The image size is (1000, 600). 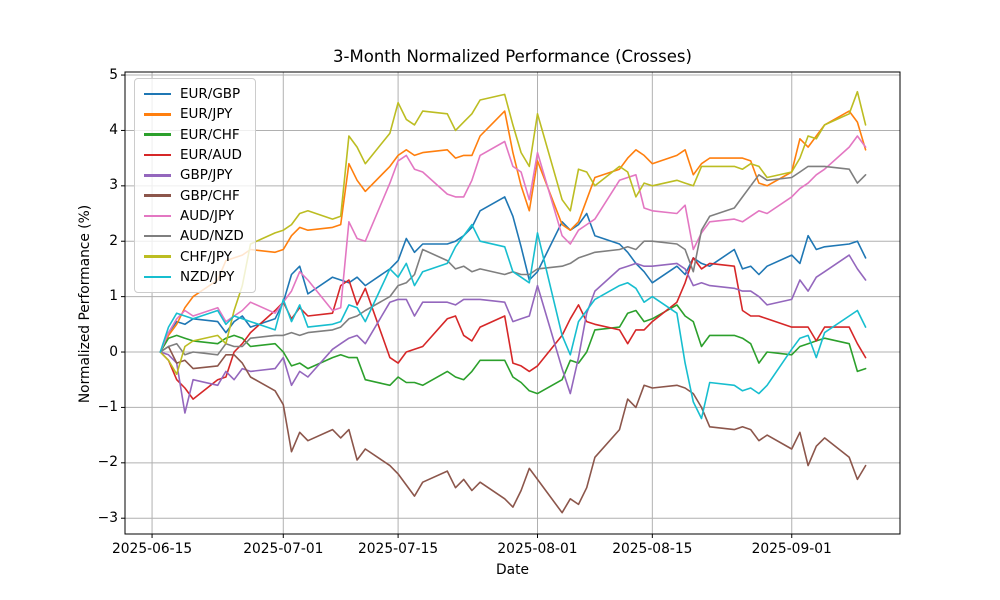 I want to click on legend-item-eur-jpy: EUR/JPY, so click(x=199, y=114).